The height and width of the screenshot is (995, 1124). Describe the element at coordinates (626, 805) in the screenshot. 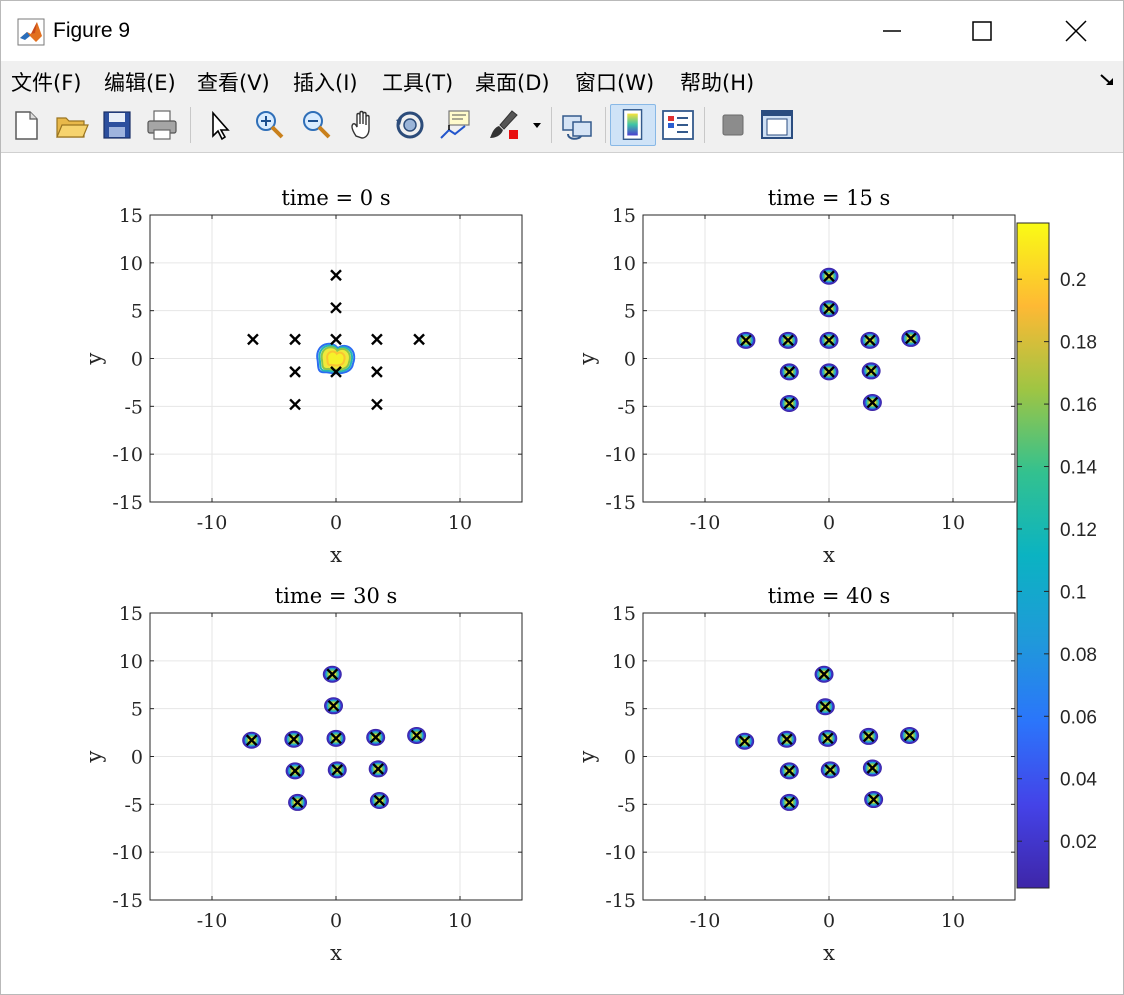

I see `y-tick-label: -5` at that location.